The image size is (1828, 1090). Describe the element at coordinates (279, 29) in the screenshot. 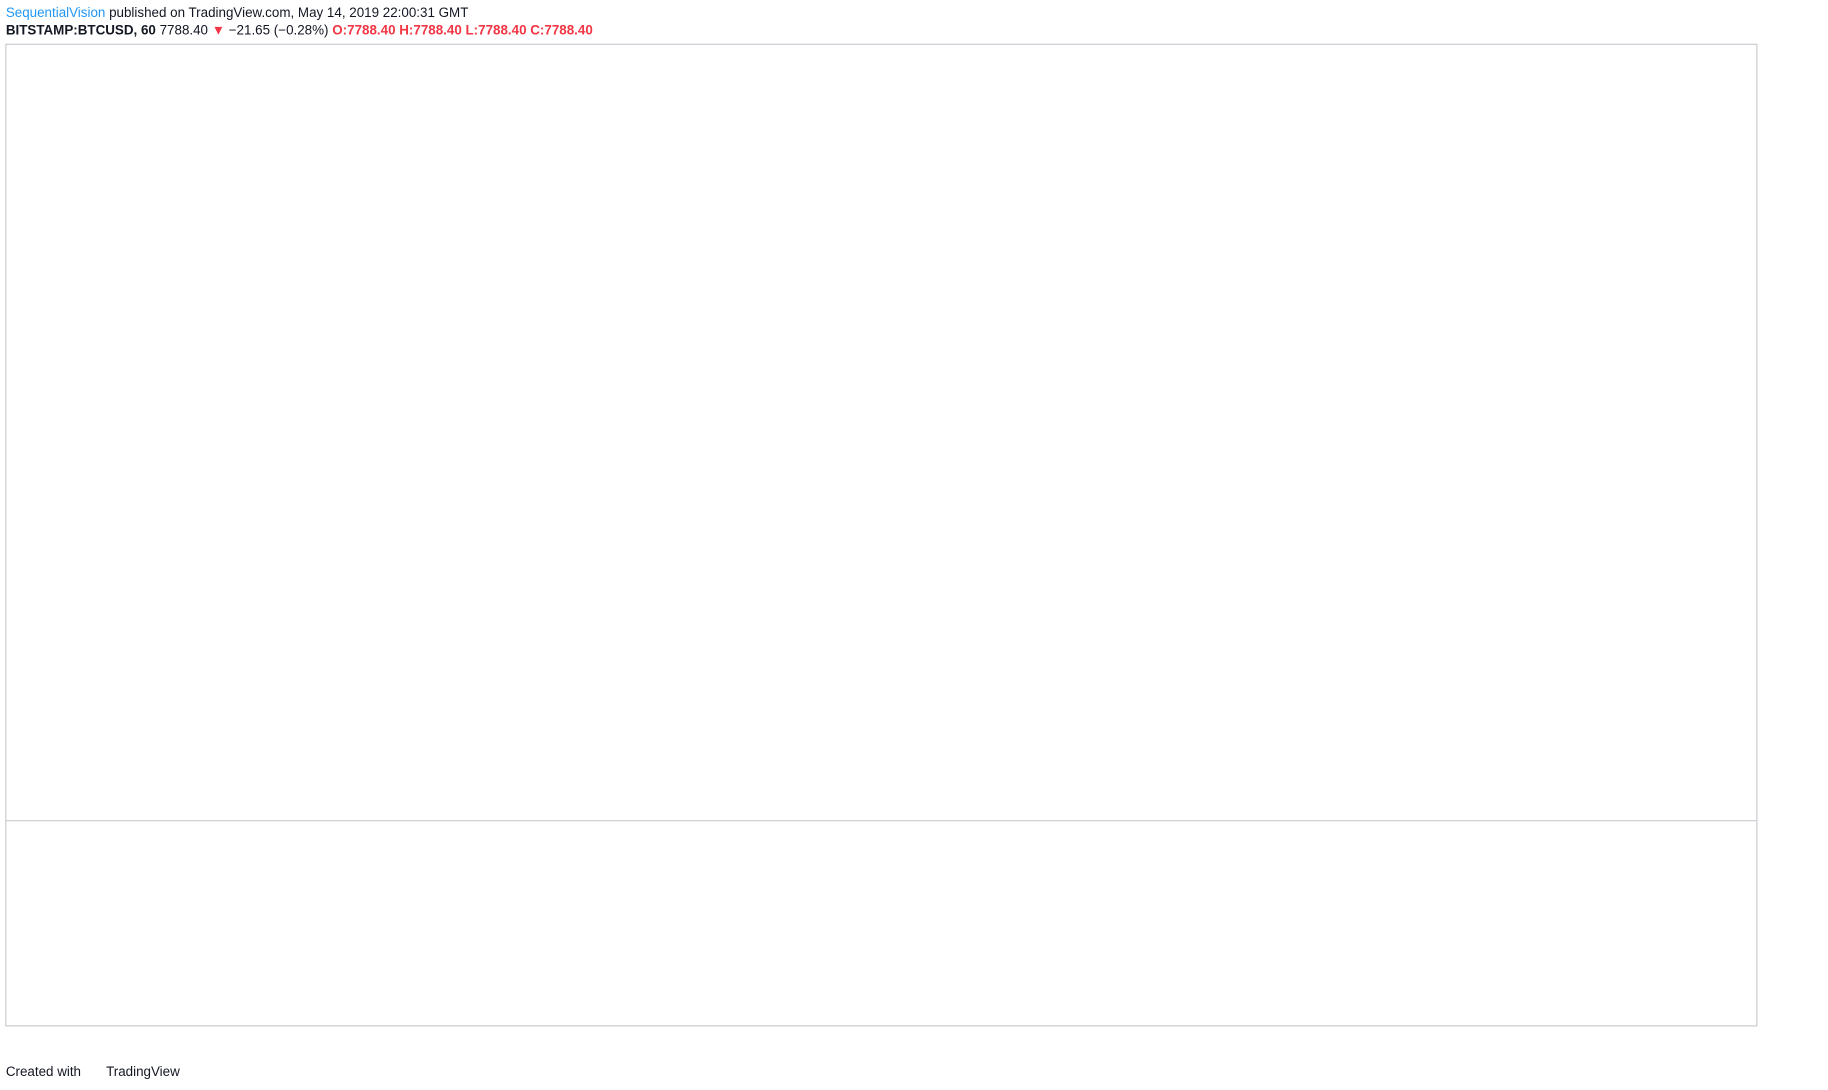

I see `change: −21.65 (−0.28%)` at that location.